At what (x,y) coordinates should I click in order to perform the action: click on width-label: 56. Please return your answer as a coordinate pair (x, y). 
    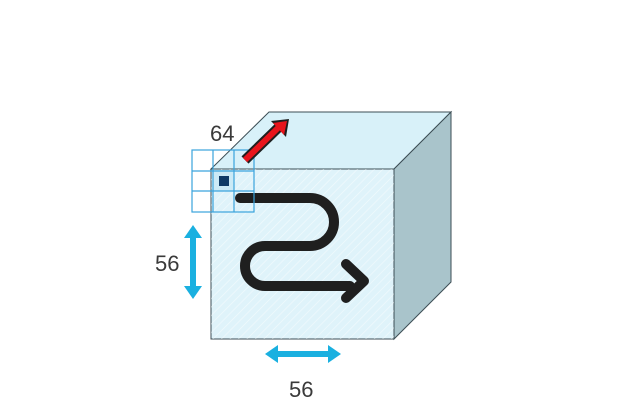
    Looking at the image, I should click on (301, 389).